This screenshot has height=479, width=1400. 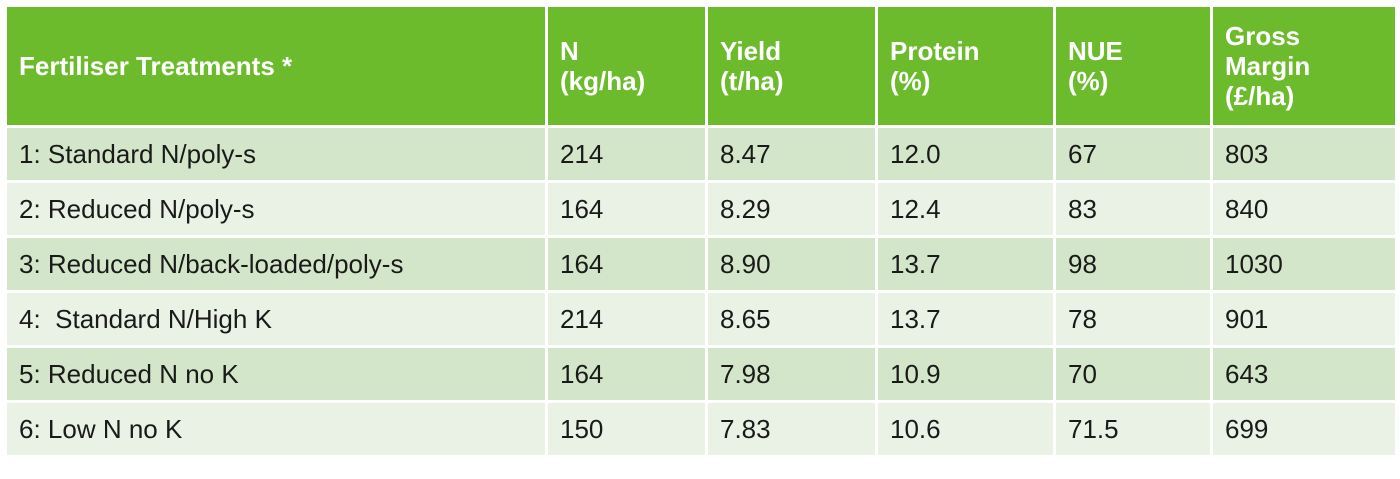 What do you see at coordinates (1133, 154) in the screenshot?
I see `table-cell: 67` at bounding box center [1133, 154].